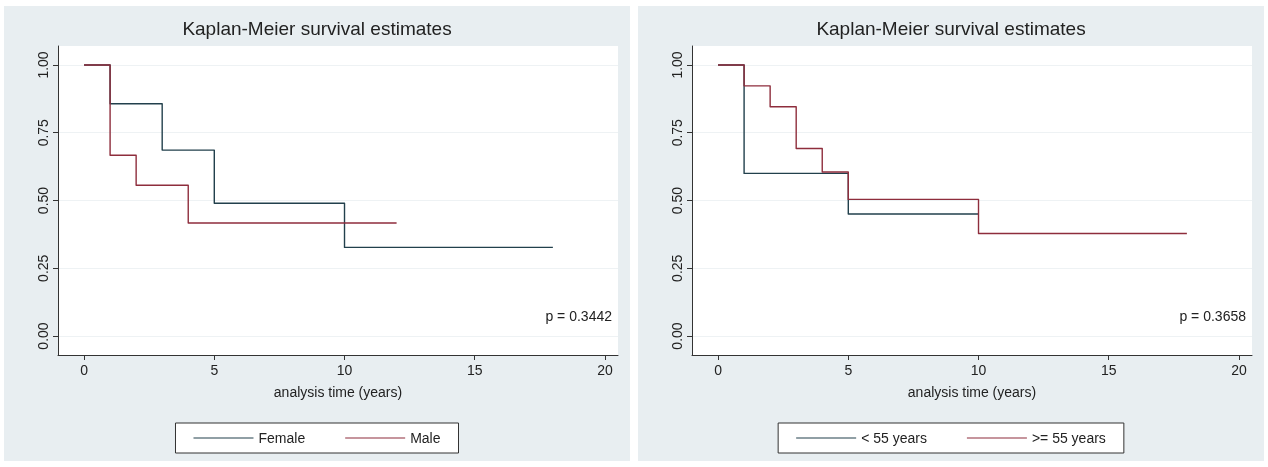  What do you see at coordinates (425, 438) in the screenshot?
I see `legend-label: Male` at bounding box center [425, 438].